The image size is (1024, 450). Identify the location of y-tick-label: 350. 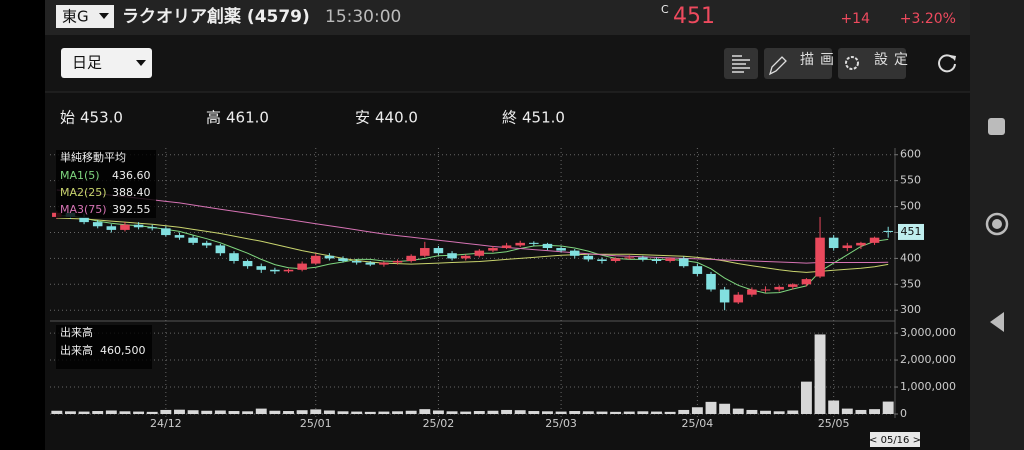
(910, 283).